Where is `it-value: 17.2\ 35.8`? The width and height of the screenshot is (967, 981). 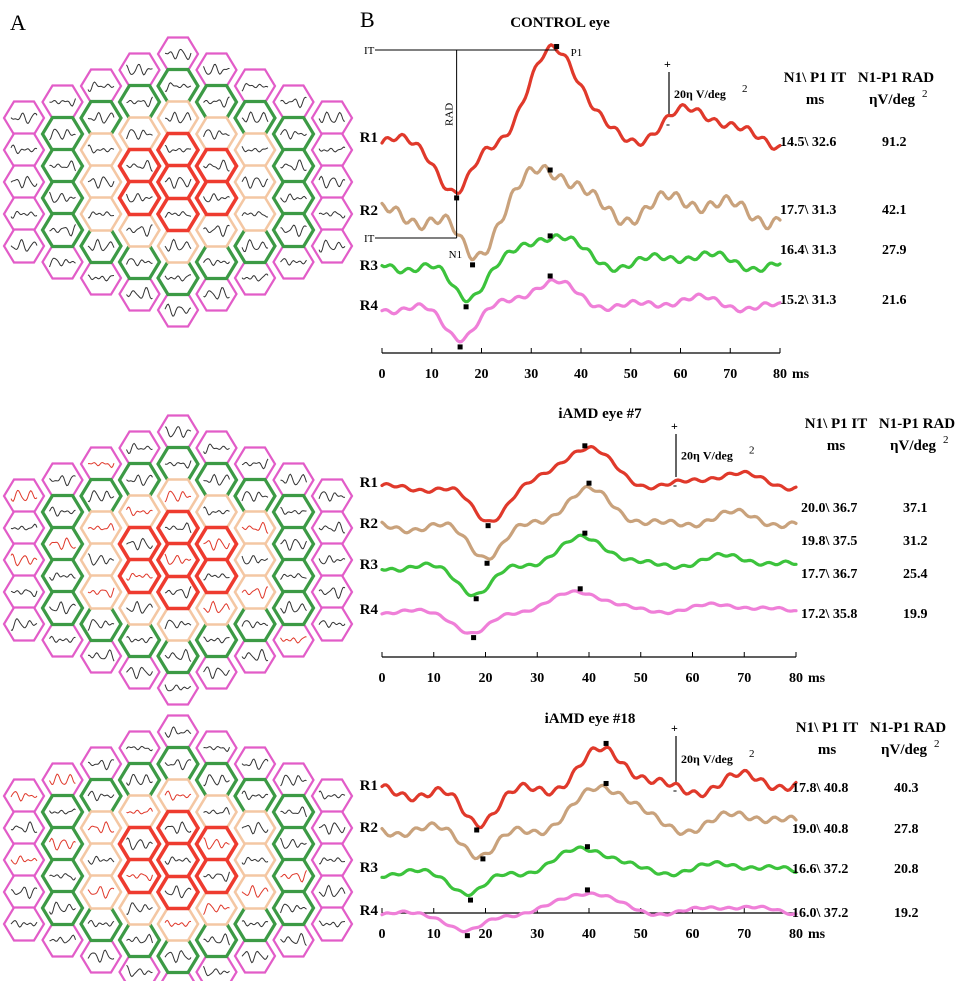 it-value: 17.2\ 35.8 is located at coordinates (829, 614).